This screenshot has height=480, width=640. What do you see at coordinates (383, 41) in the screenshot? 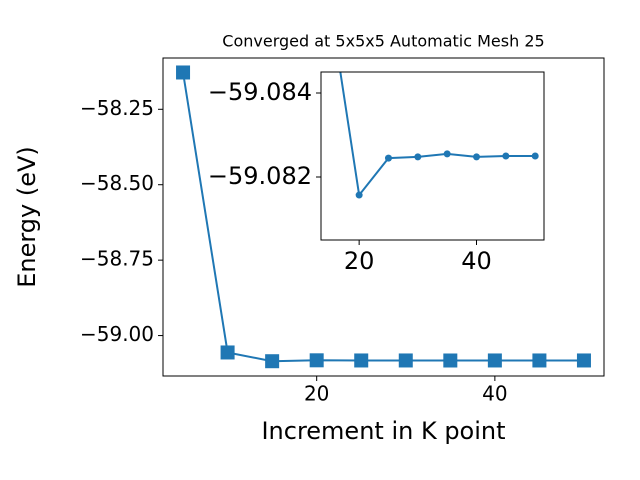
I see `chart-title: Converged at 5x5x5 Automatic Mesh 25` at bounding box center [383, 41].